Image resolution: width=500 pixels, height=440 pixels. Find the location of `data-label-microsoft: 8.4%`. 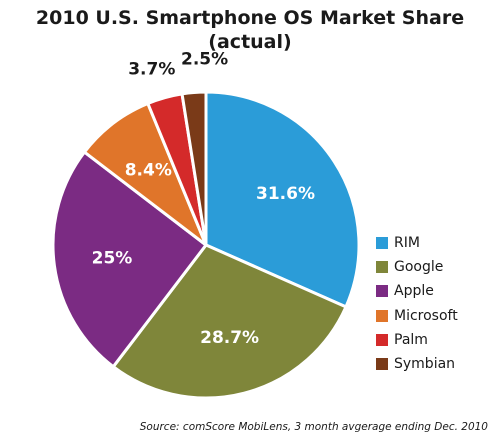

data-label-microsoft: 8.4% is located at coordinates (148, 171).